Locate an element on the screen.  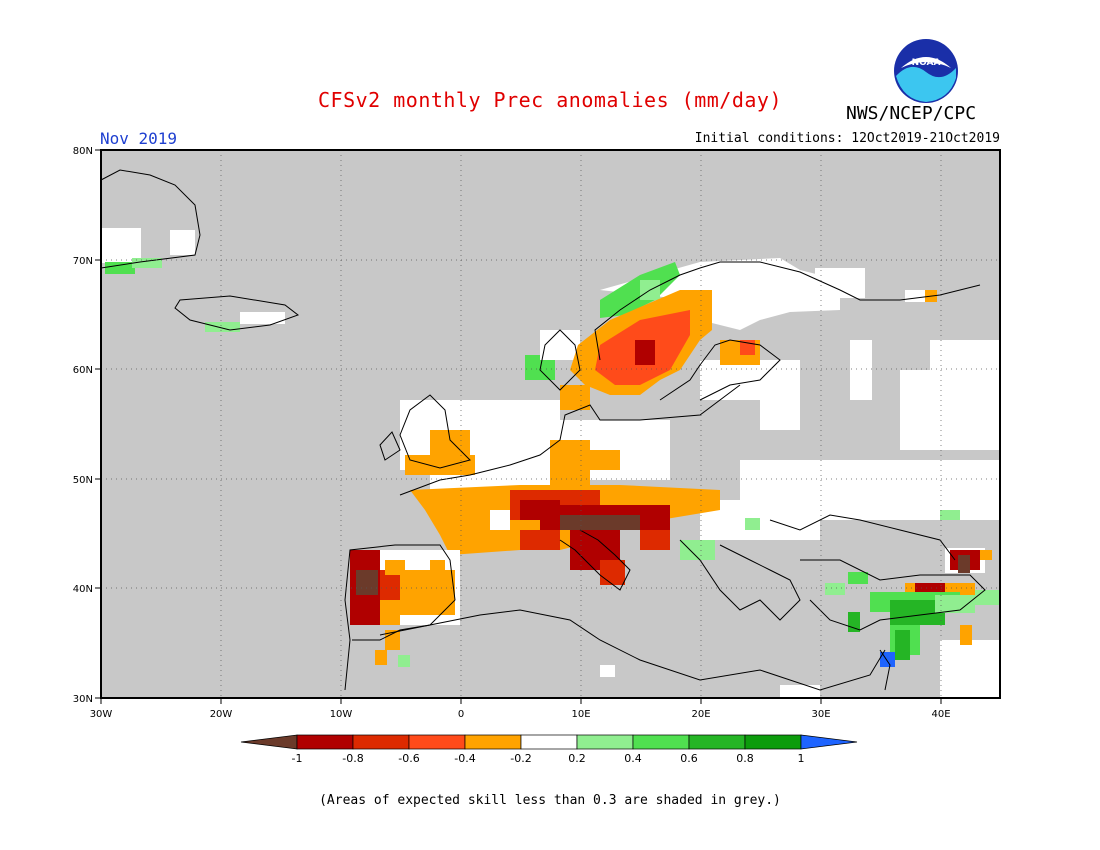
legend-label: -1 is located at coordinates (297, 758).